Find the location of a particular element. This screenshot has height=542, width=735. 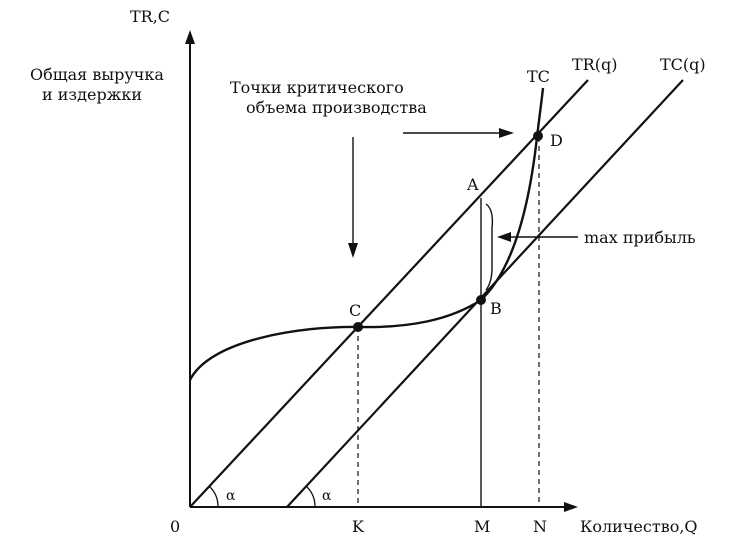

arrow-to-c-head is located at coordinates (353, 250).